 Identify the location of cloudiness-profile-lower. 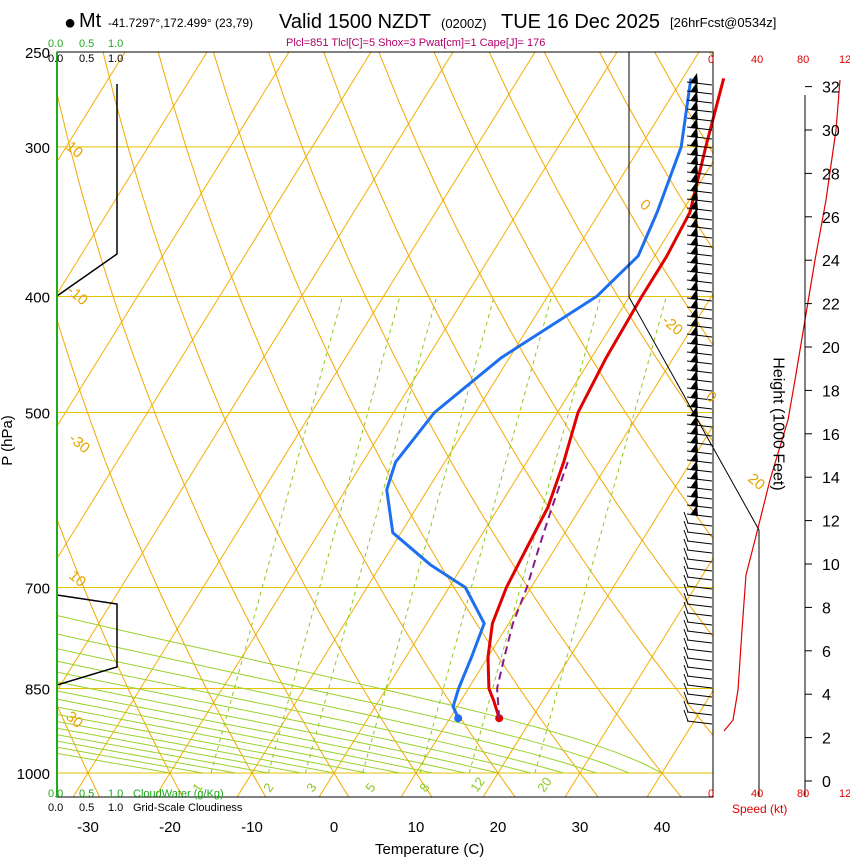
(87, 640).